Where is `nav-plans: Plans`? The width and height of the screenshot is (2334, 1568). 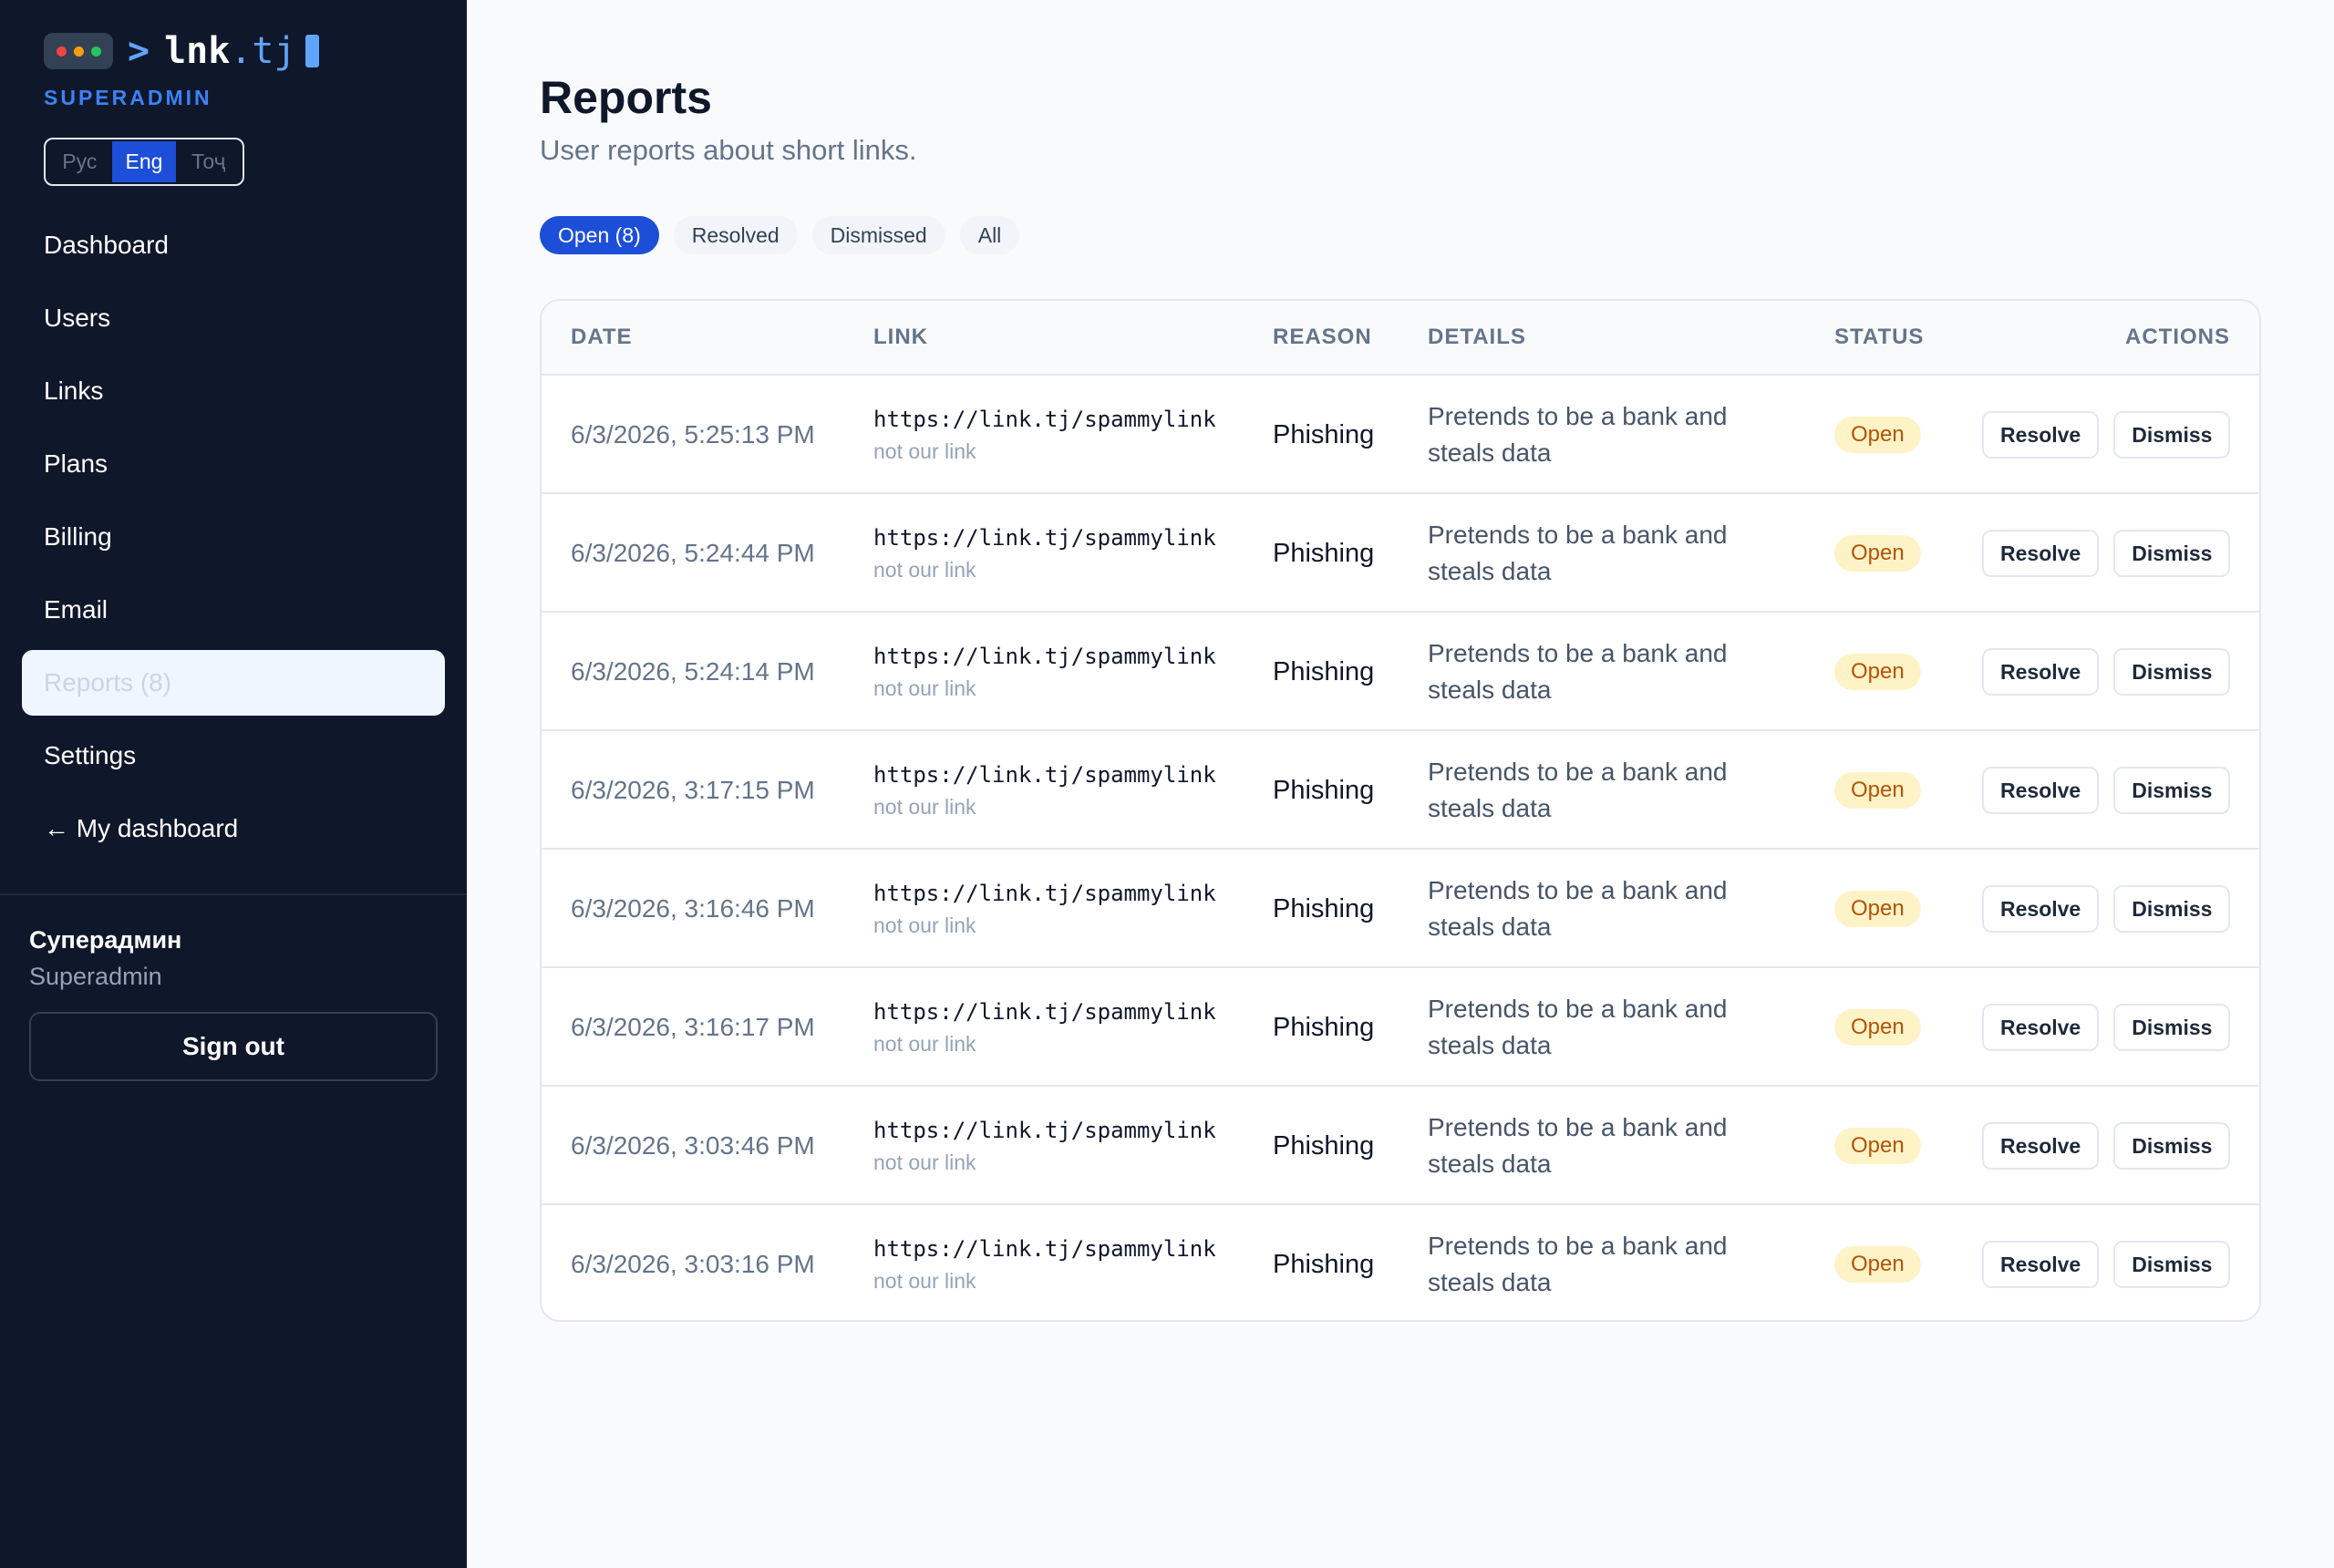 nav-plans: Plans is located at coordinates (76, 463).